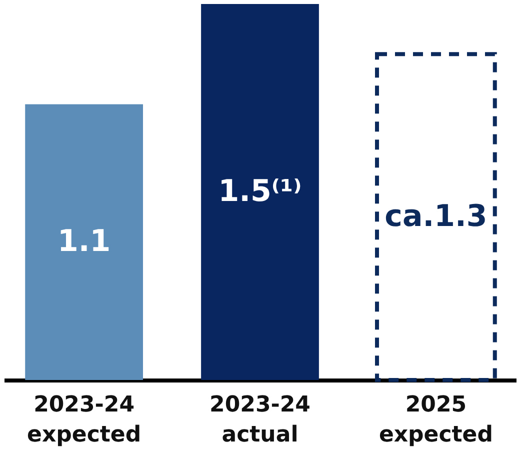 This screenshot has width=520, height=451. I want to click on data-label: 1.5⁽¹⁾, so click(260, 191).